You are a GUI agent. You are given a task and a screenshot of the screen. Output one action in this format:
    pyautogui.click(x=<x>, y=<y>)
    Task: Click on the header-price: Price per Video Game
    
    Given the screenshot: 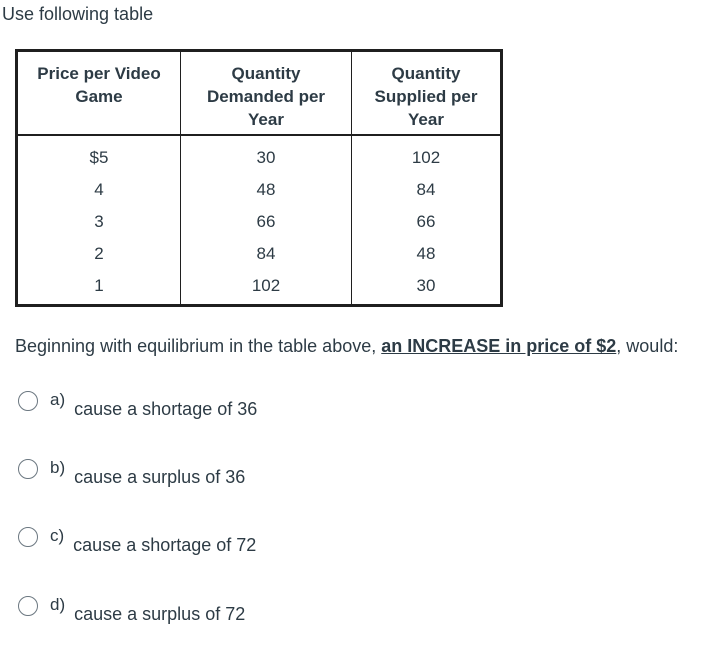 What is the action you would take?
    pyautogui.click(x=98, y=93)
    